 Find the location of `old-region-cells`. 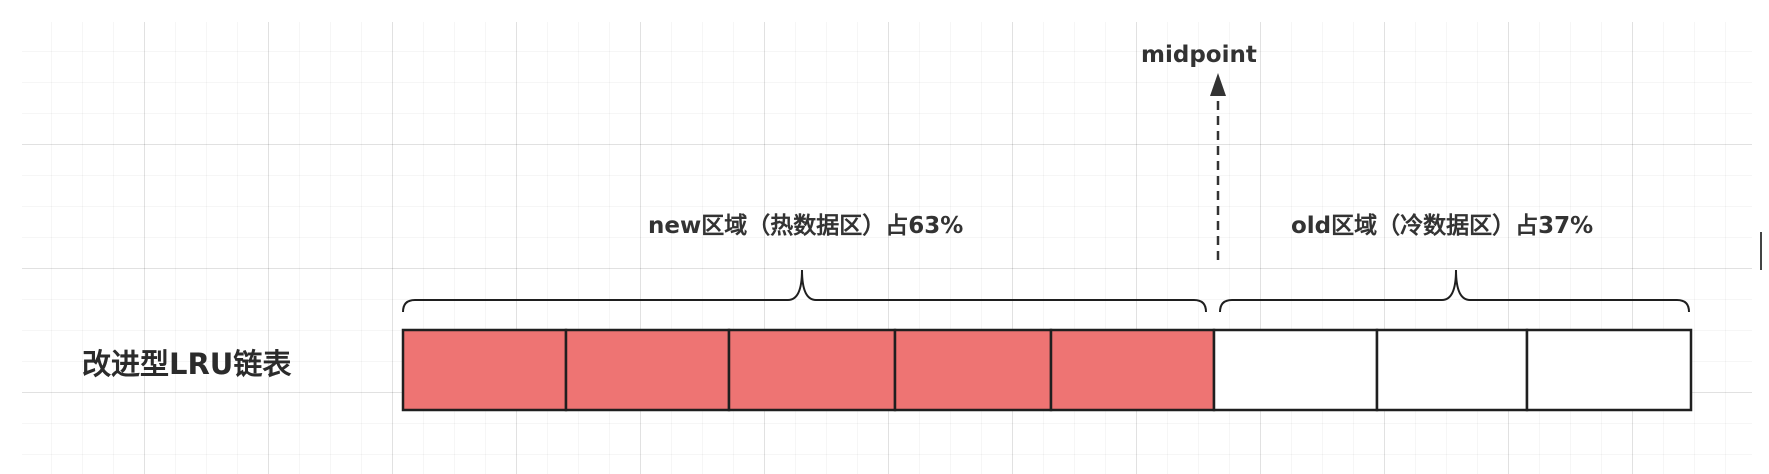

old-region-cells is located at coordinates (1452, 370).